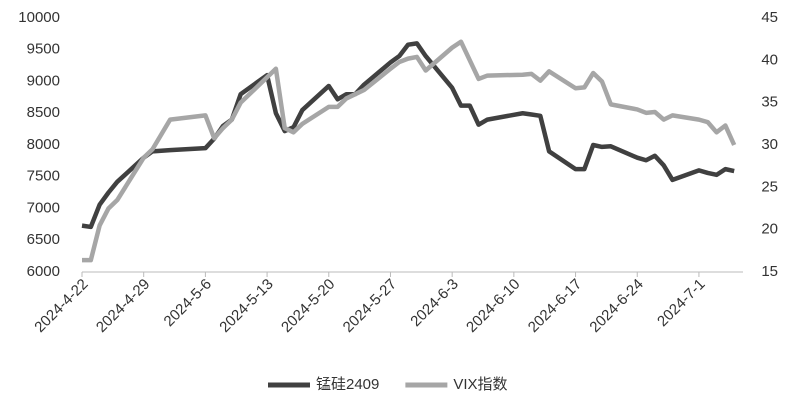 The height and width of the screenshot is (408, 800). What do you see at coordinates (480, 384) in the screenshot?
I see `legend-label: VIX指数` at bounding box center [480, 384].